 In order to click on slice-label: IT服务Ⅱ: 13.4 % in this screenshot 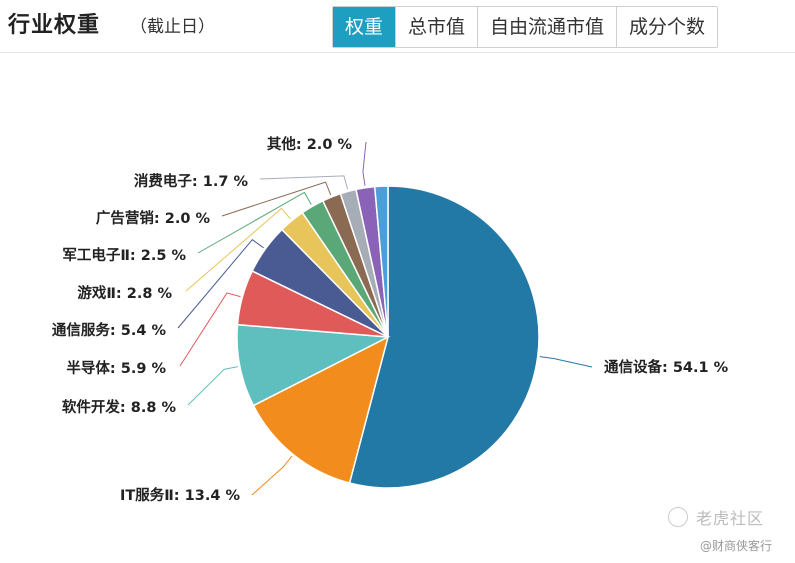, I will do `click(180, 495)`.